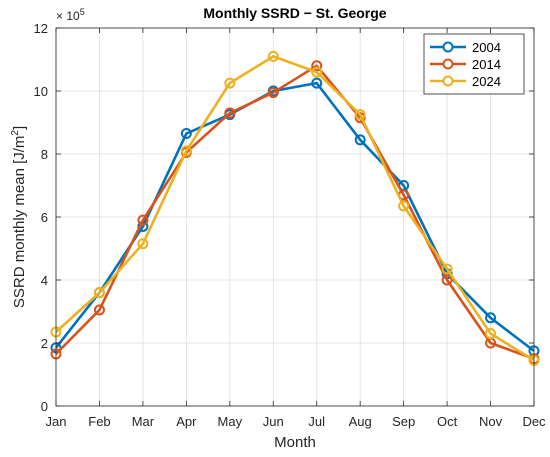 The image size is (550, 457). I want to click on x-tick-label: Sep, so click(403, 421).